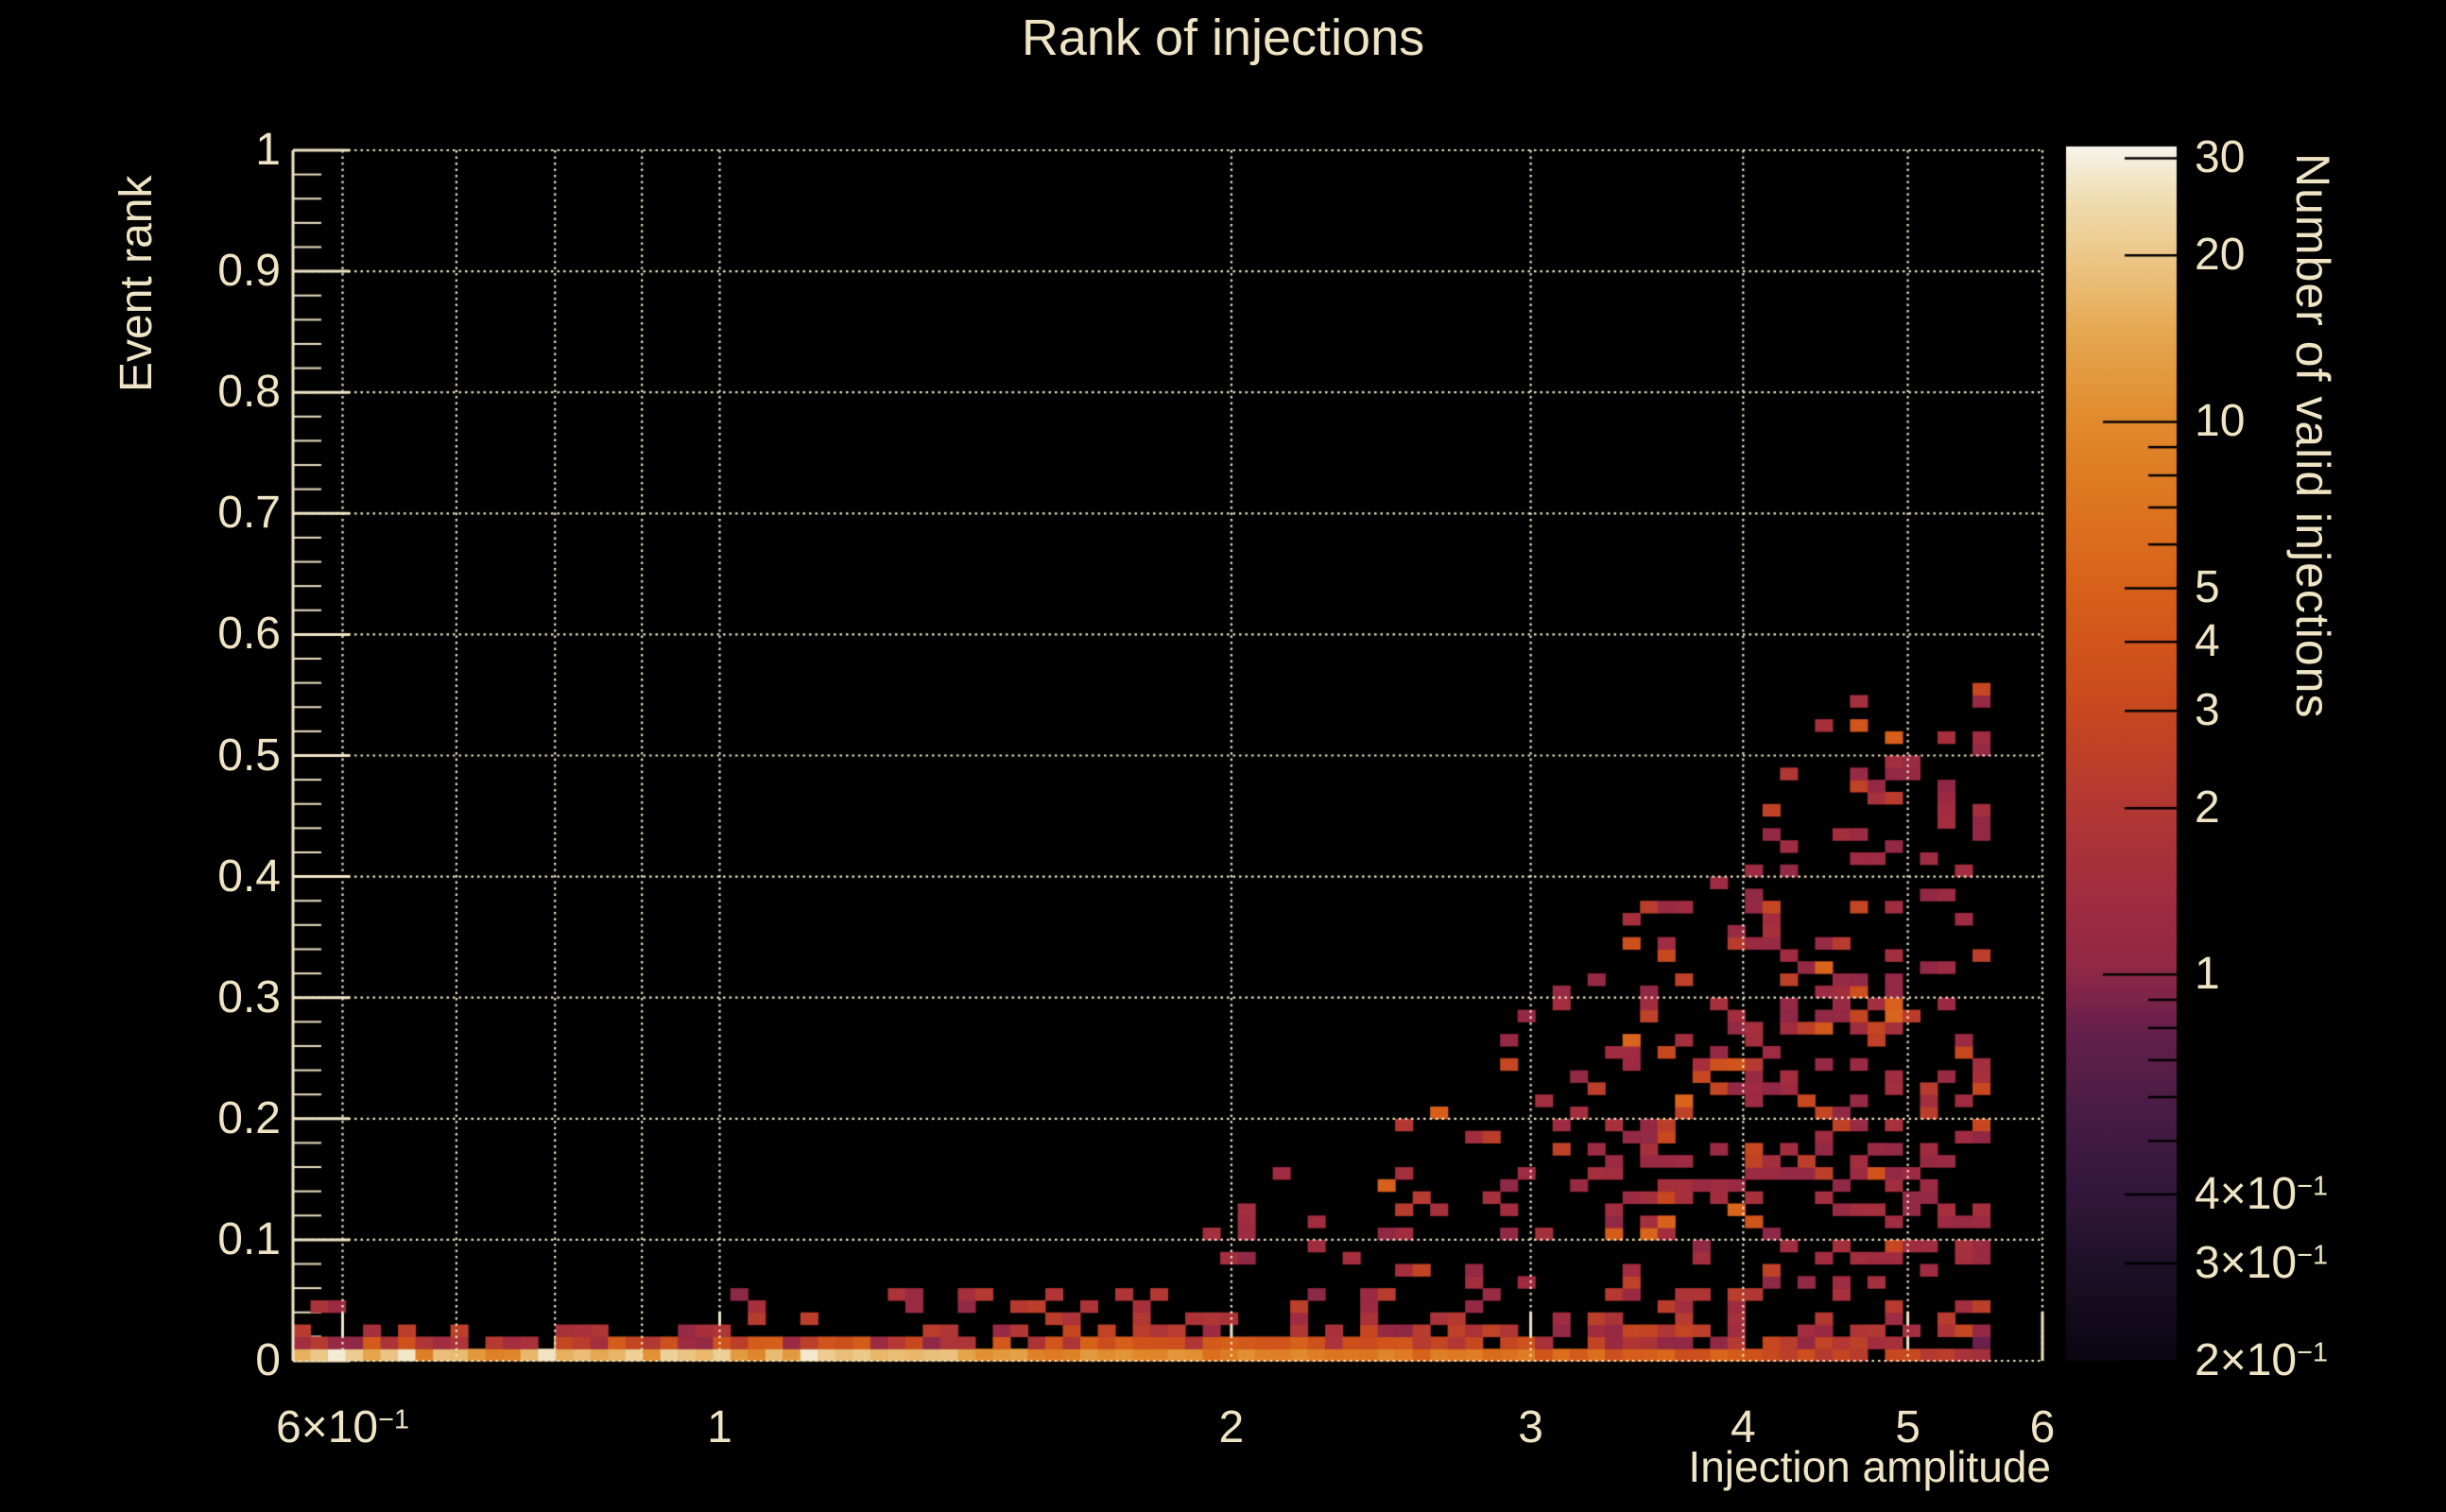  I want to click on y-tick-label: 0.3, so click(249, 996).